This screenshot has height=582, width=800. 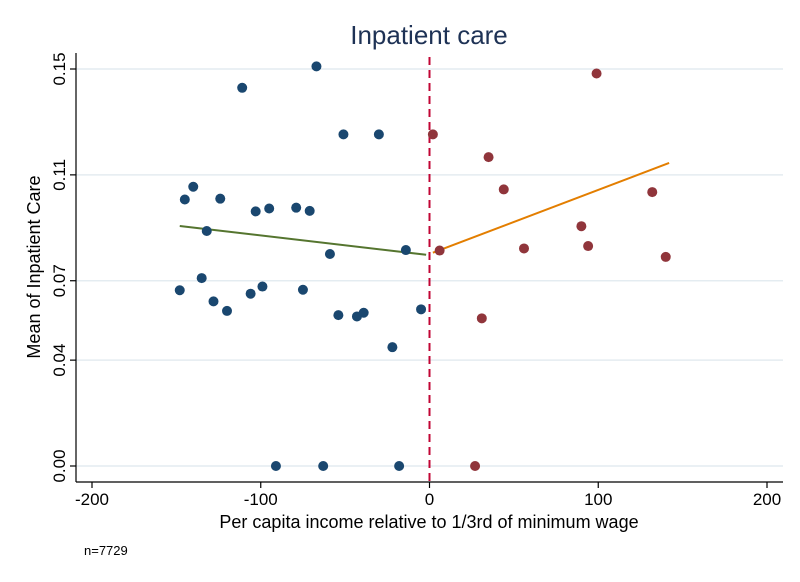 I want to click on y-tick-label: 0.11, so click(x=59, y=175).